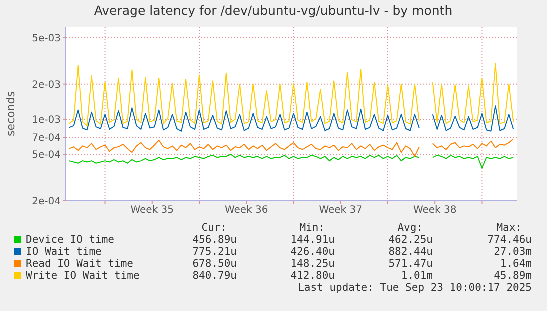 The height and width of the screenshot is (311, 547). Describe the element at coordinates (509, 228) in the screenshot. I see `text: Max:` at that location.